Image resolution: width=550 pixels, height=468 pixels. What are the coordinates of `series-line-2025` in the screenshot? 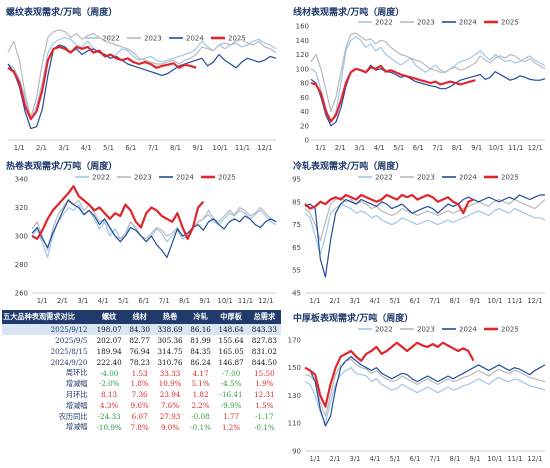 It's located at (389, 374).